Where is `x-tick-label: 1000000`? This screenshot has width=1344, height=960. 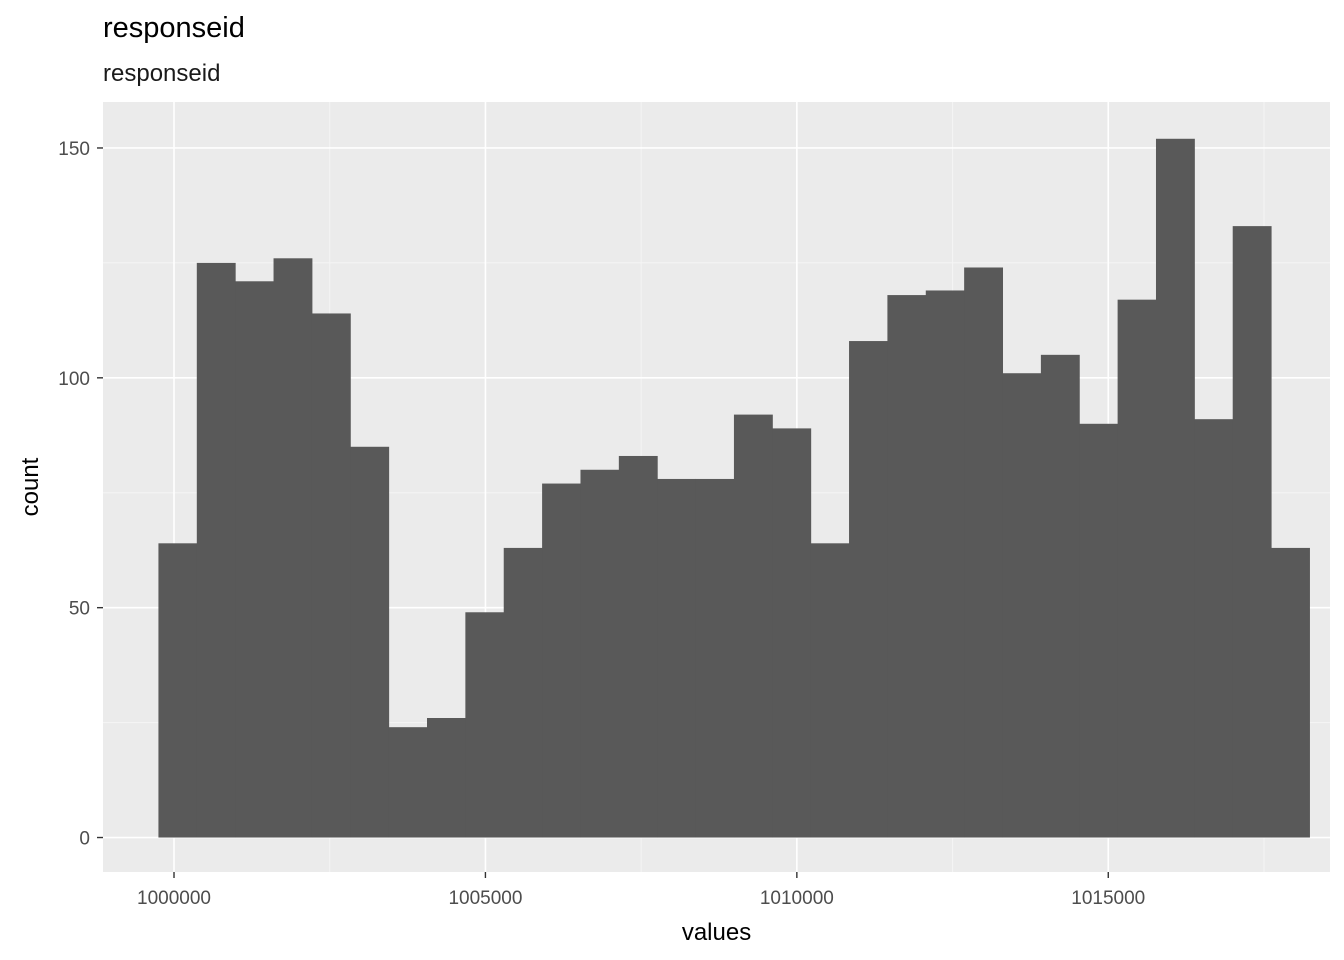 x-tick-label: 1000000 is located at coordinates (174, 898).